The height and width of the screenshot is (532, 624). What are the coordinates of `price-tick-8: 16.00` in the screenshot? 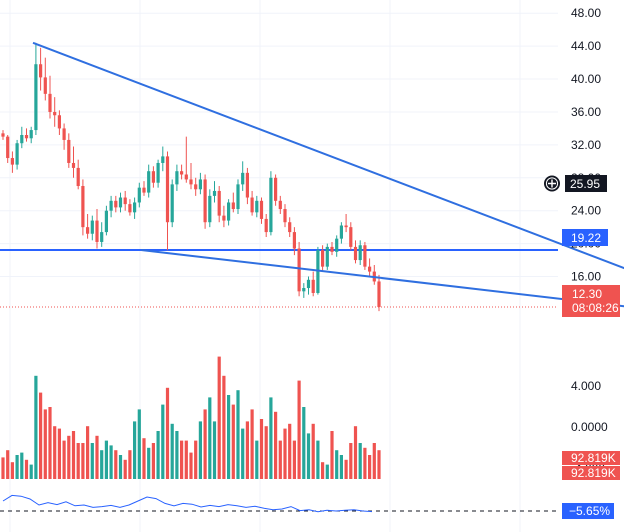 It's located at (586, 277).